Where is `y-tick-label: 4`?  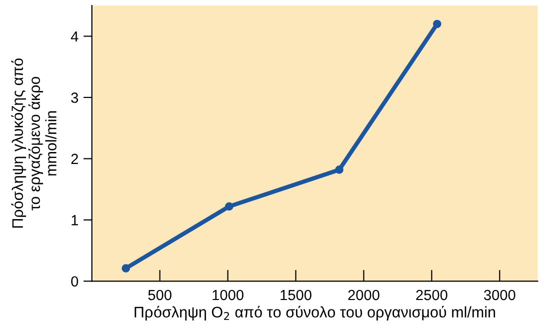
y-tick-label: 4 is located at coordinates (74, 36).